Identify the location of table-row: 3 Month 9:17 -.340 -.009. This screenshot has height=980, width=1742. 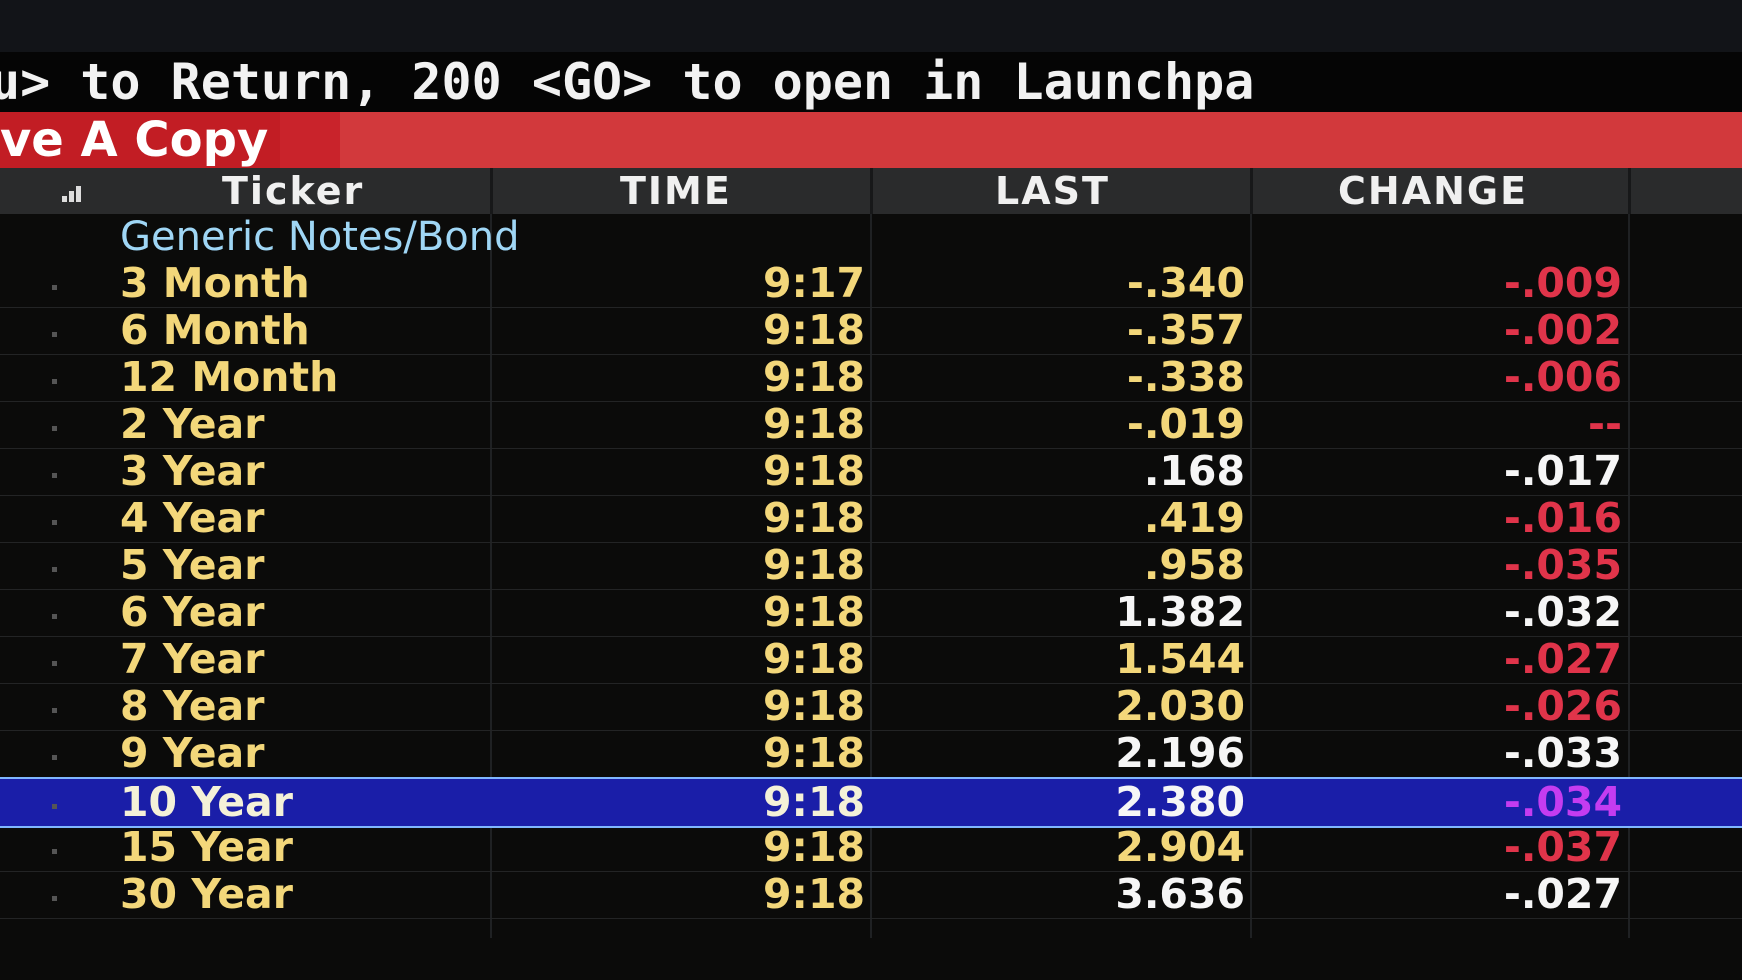
(871, 284).